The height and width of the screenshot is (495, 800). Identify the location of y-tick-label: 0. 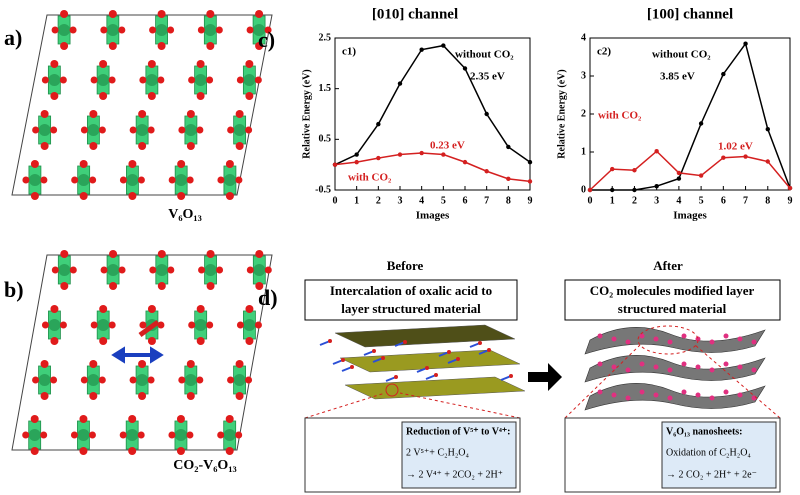
(583, 189).